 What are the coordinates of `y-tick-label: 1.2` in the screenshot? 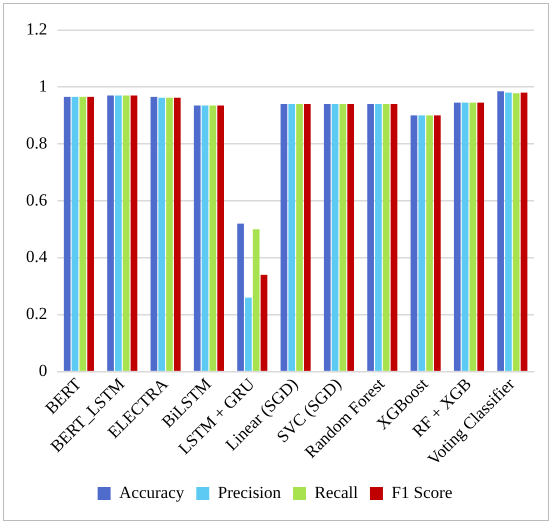 It's located at (37, 28).